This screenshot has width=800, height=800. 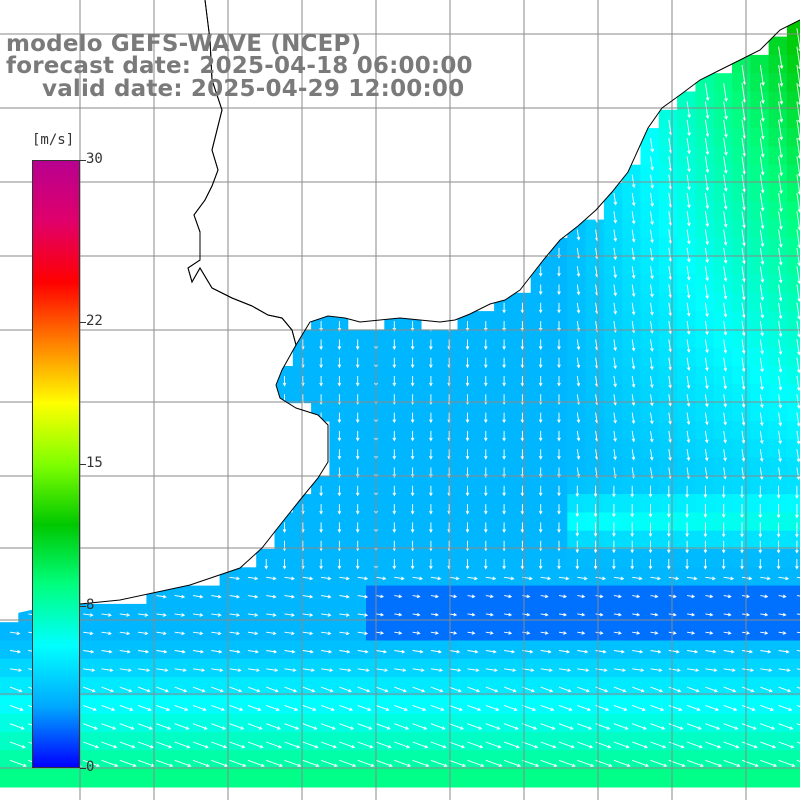 What do you see at coordinates (94, 463) in the screenshot?
I see `colorbar-tick-label: 15` at bounding box center [94, 463].